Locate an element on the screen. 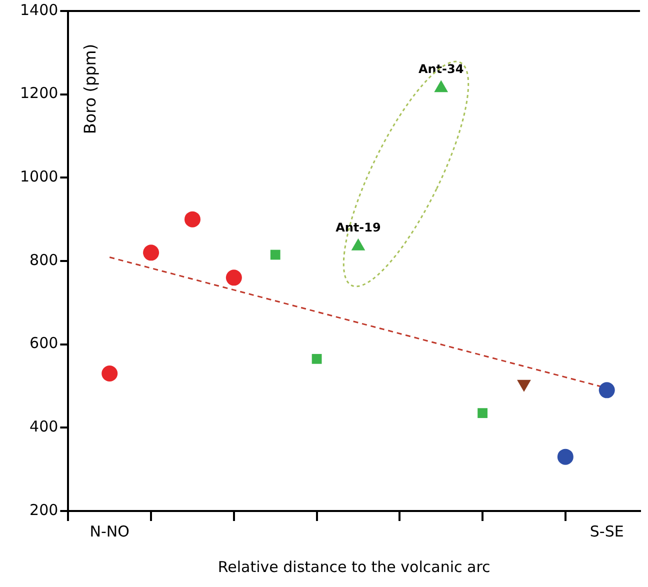  y-tick-label: 600 is located at coordinates (44, 343).